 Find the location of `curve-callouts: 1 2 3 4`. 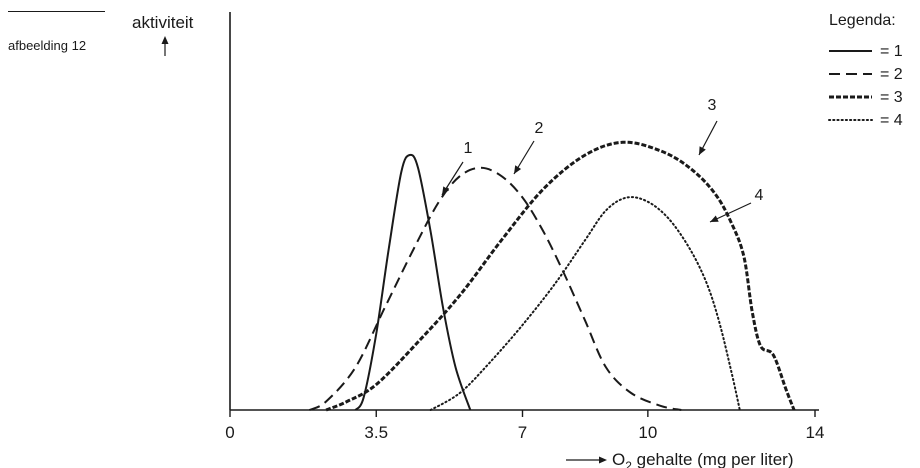

curve-callouts: 1 2 3 4 is located at coordinates (603, 159).